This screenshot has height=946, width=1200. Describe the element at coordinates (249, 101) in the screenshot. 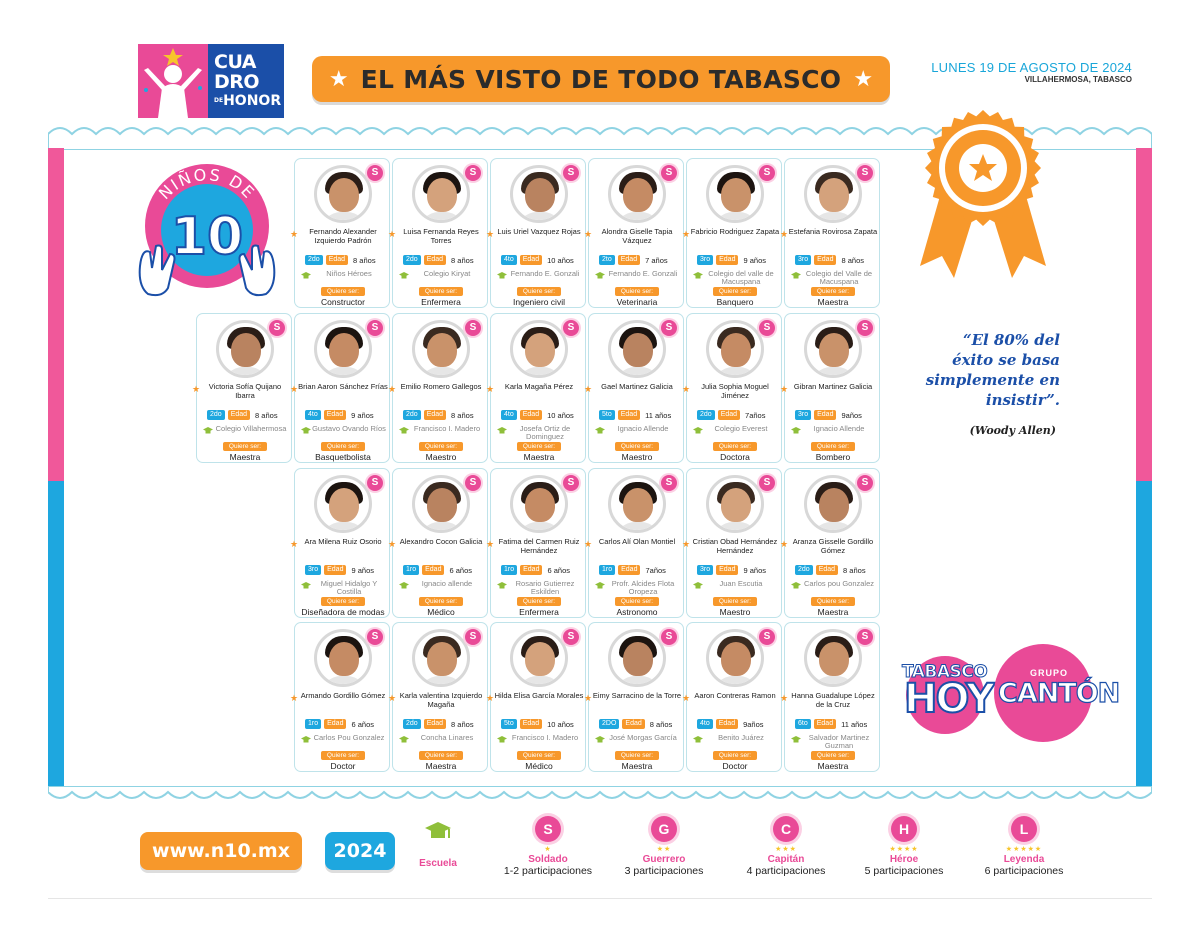

I see `logo-line-3: DEHONOR` at that location.